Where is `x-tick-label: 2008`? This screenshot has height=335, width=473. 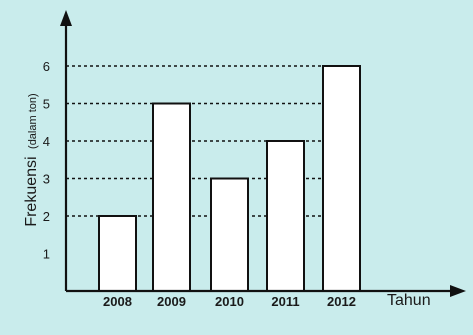 x-tick-label: 2008 is located at coordinates (117, 301).